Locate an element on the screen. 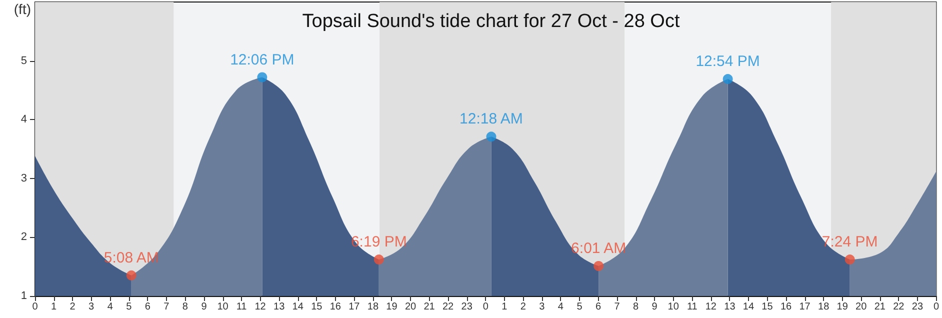 This screenshot has height=318, width=942. text: Topsail Sound's tide chart for 27 Oct - 28 Oct is located at coordinates (491, 21).